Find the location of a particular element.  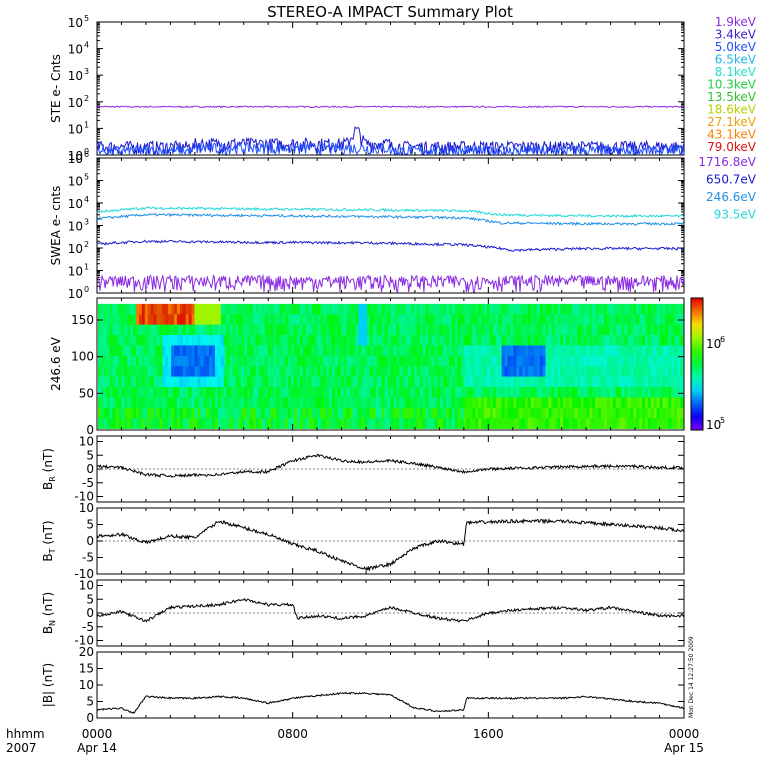

bmag-ytick-label: 15 is located at coordinates (86, 669).